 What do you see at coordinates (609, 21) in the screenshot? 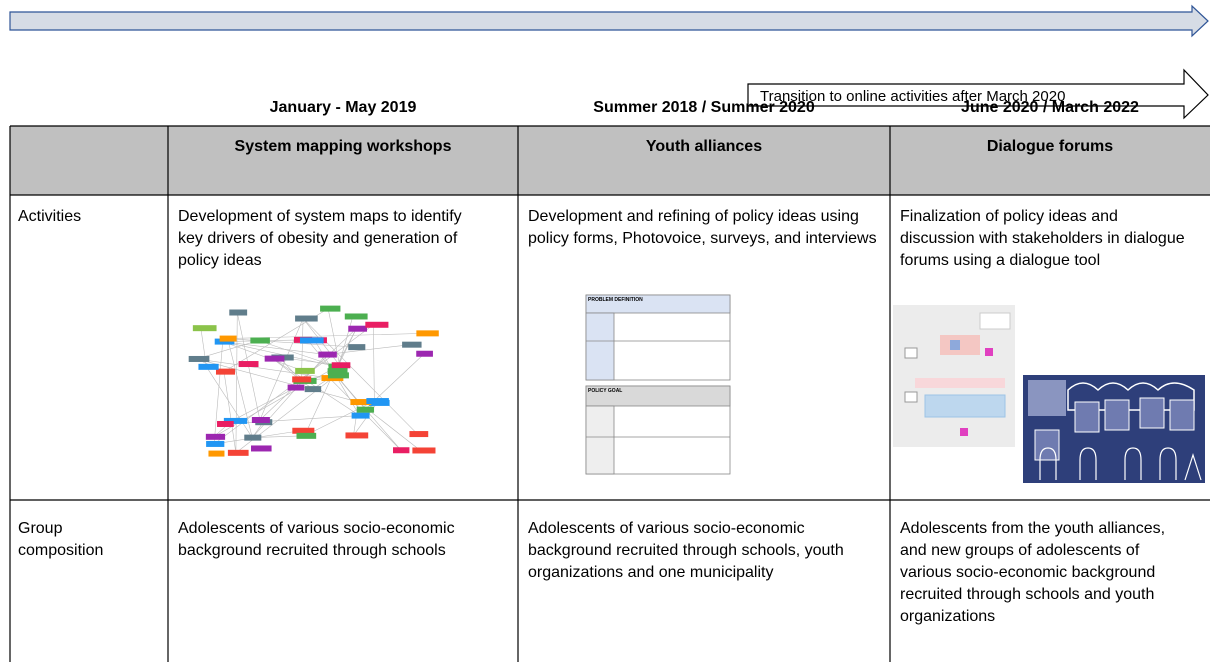
I see `timeline-arrow` at bounding box center [609, 21].